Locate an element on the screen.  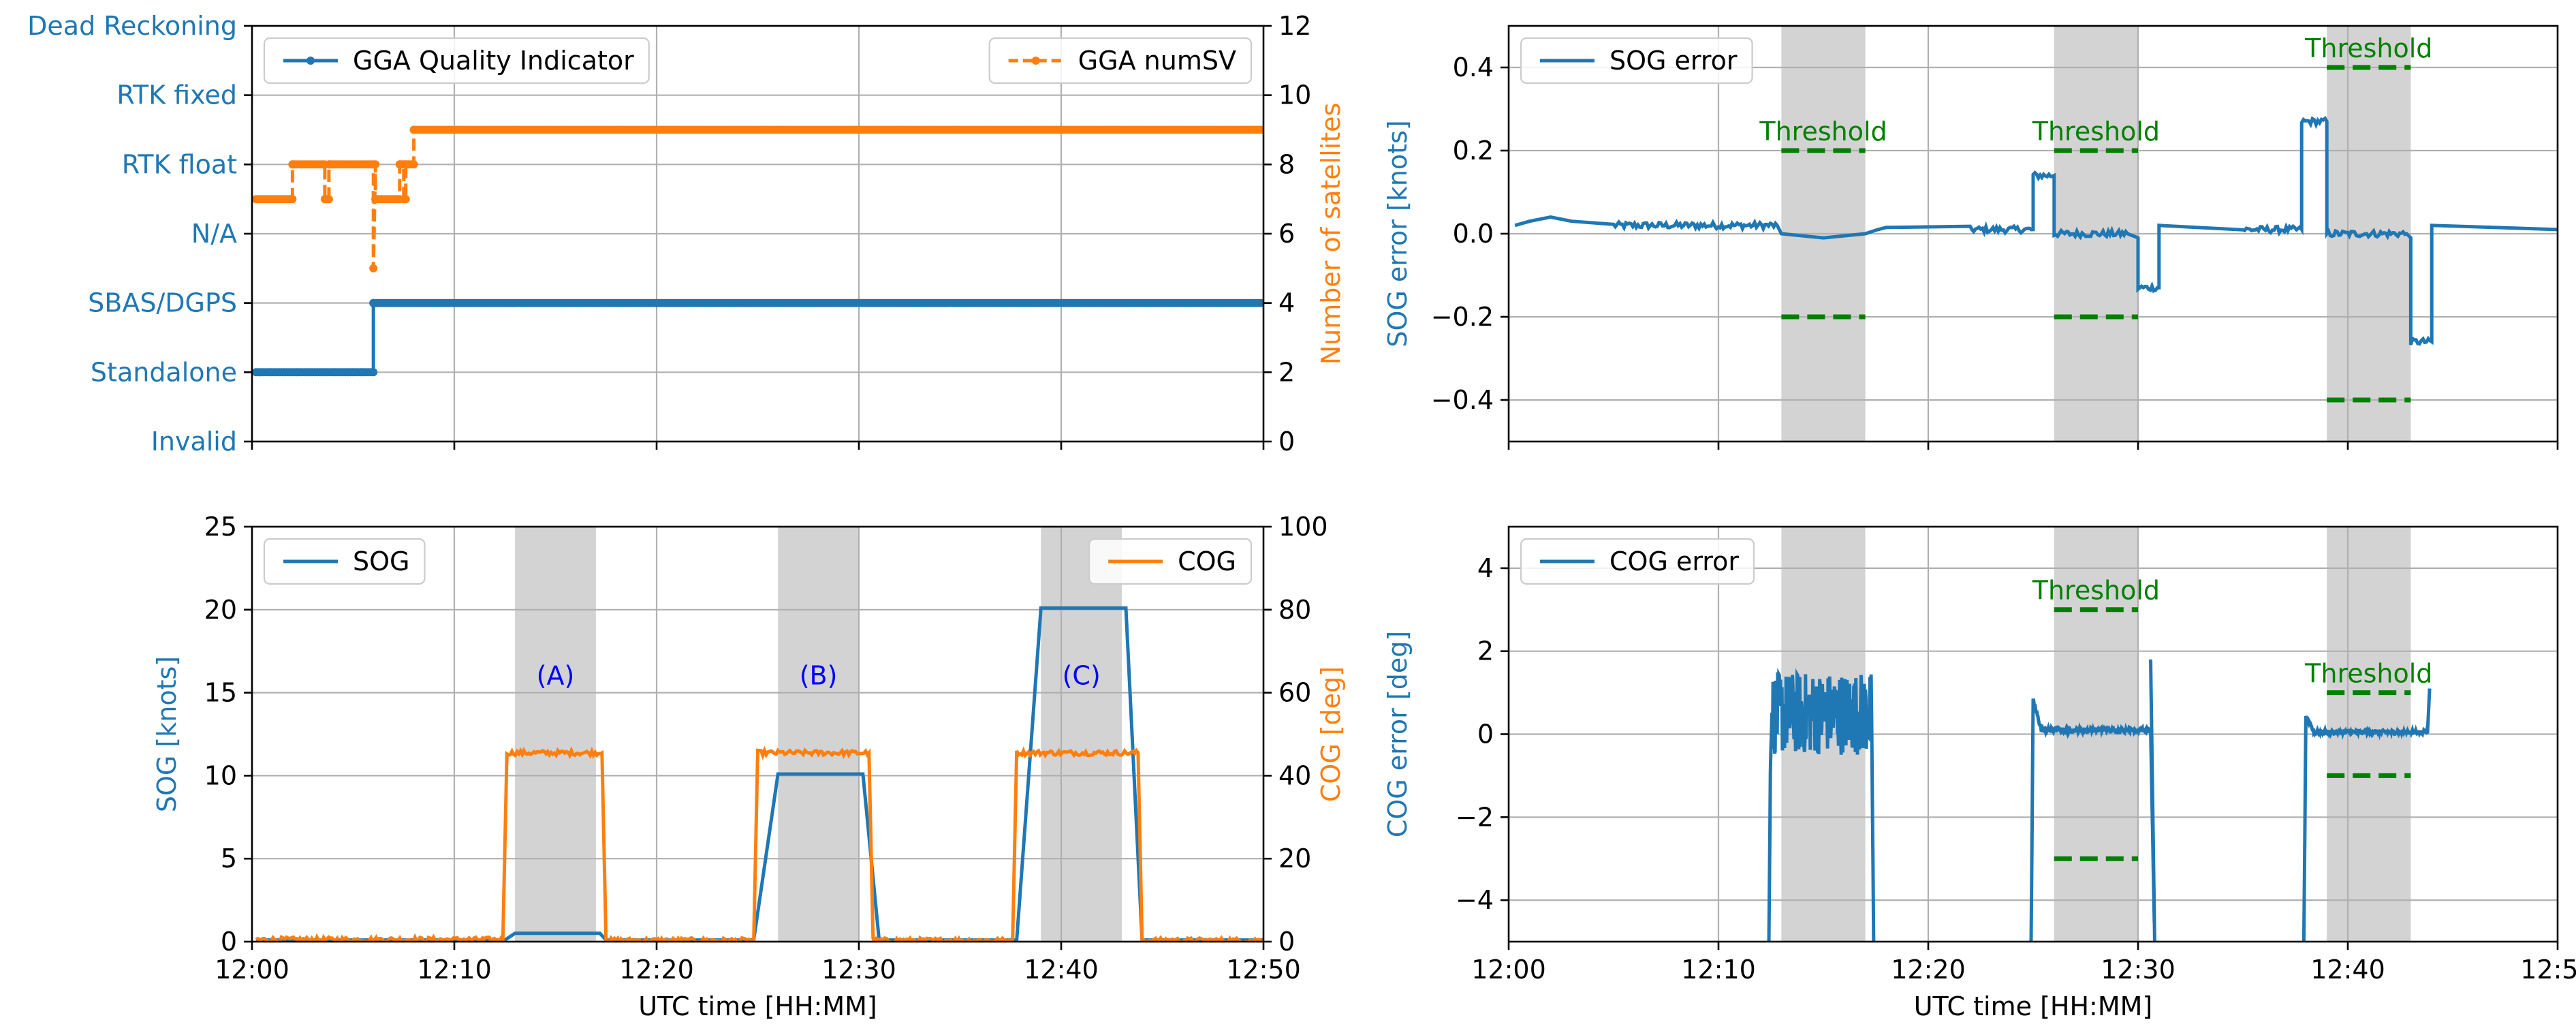
y-tick-label: 20 is located at coordinates (220, 610).